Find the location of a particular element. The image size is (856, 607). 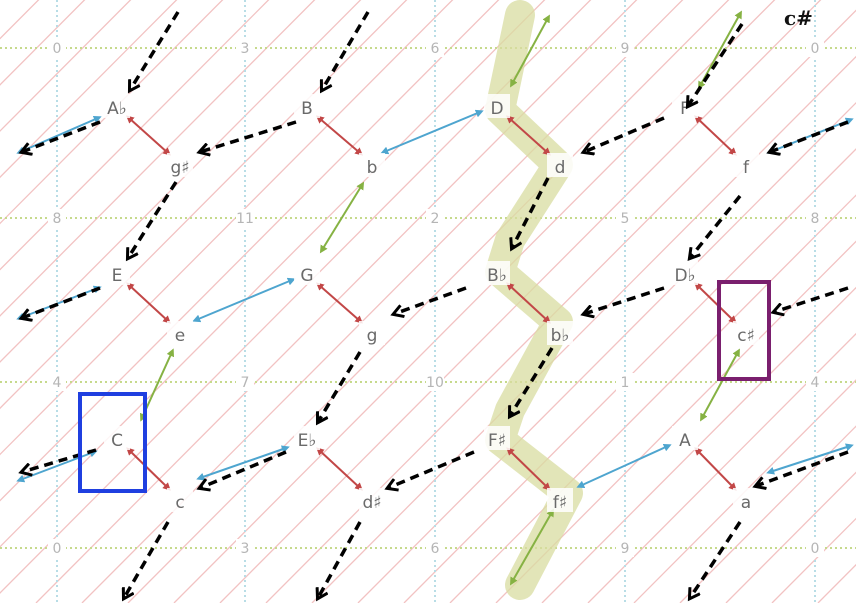

major-chord-label: D♭ is located at coordinates (684, 276).